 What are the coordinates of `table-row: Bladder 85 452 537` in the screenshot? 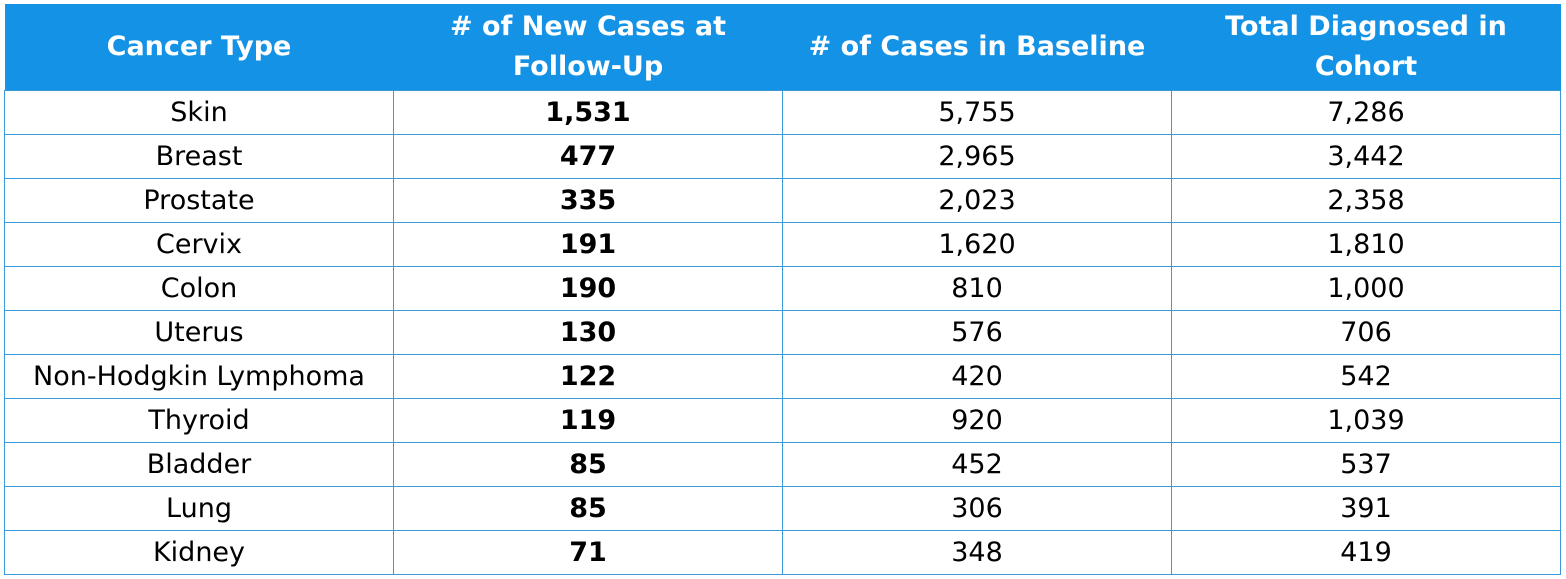 It's located at (782, 464).